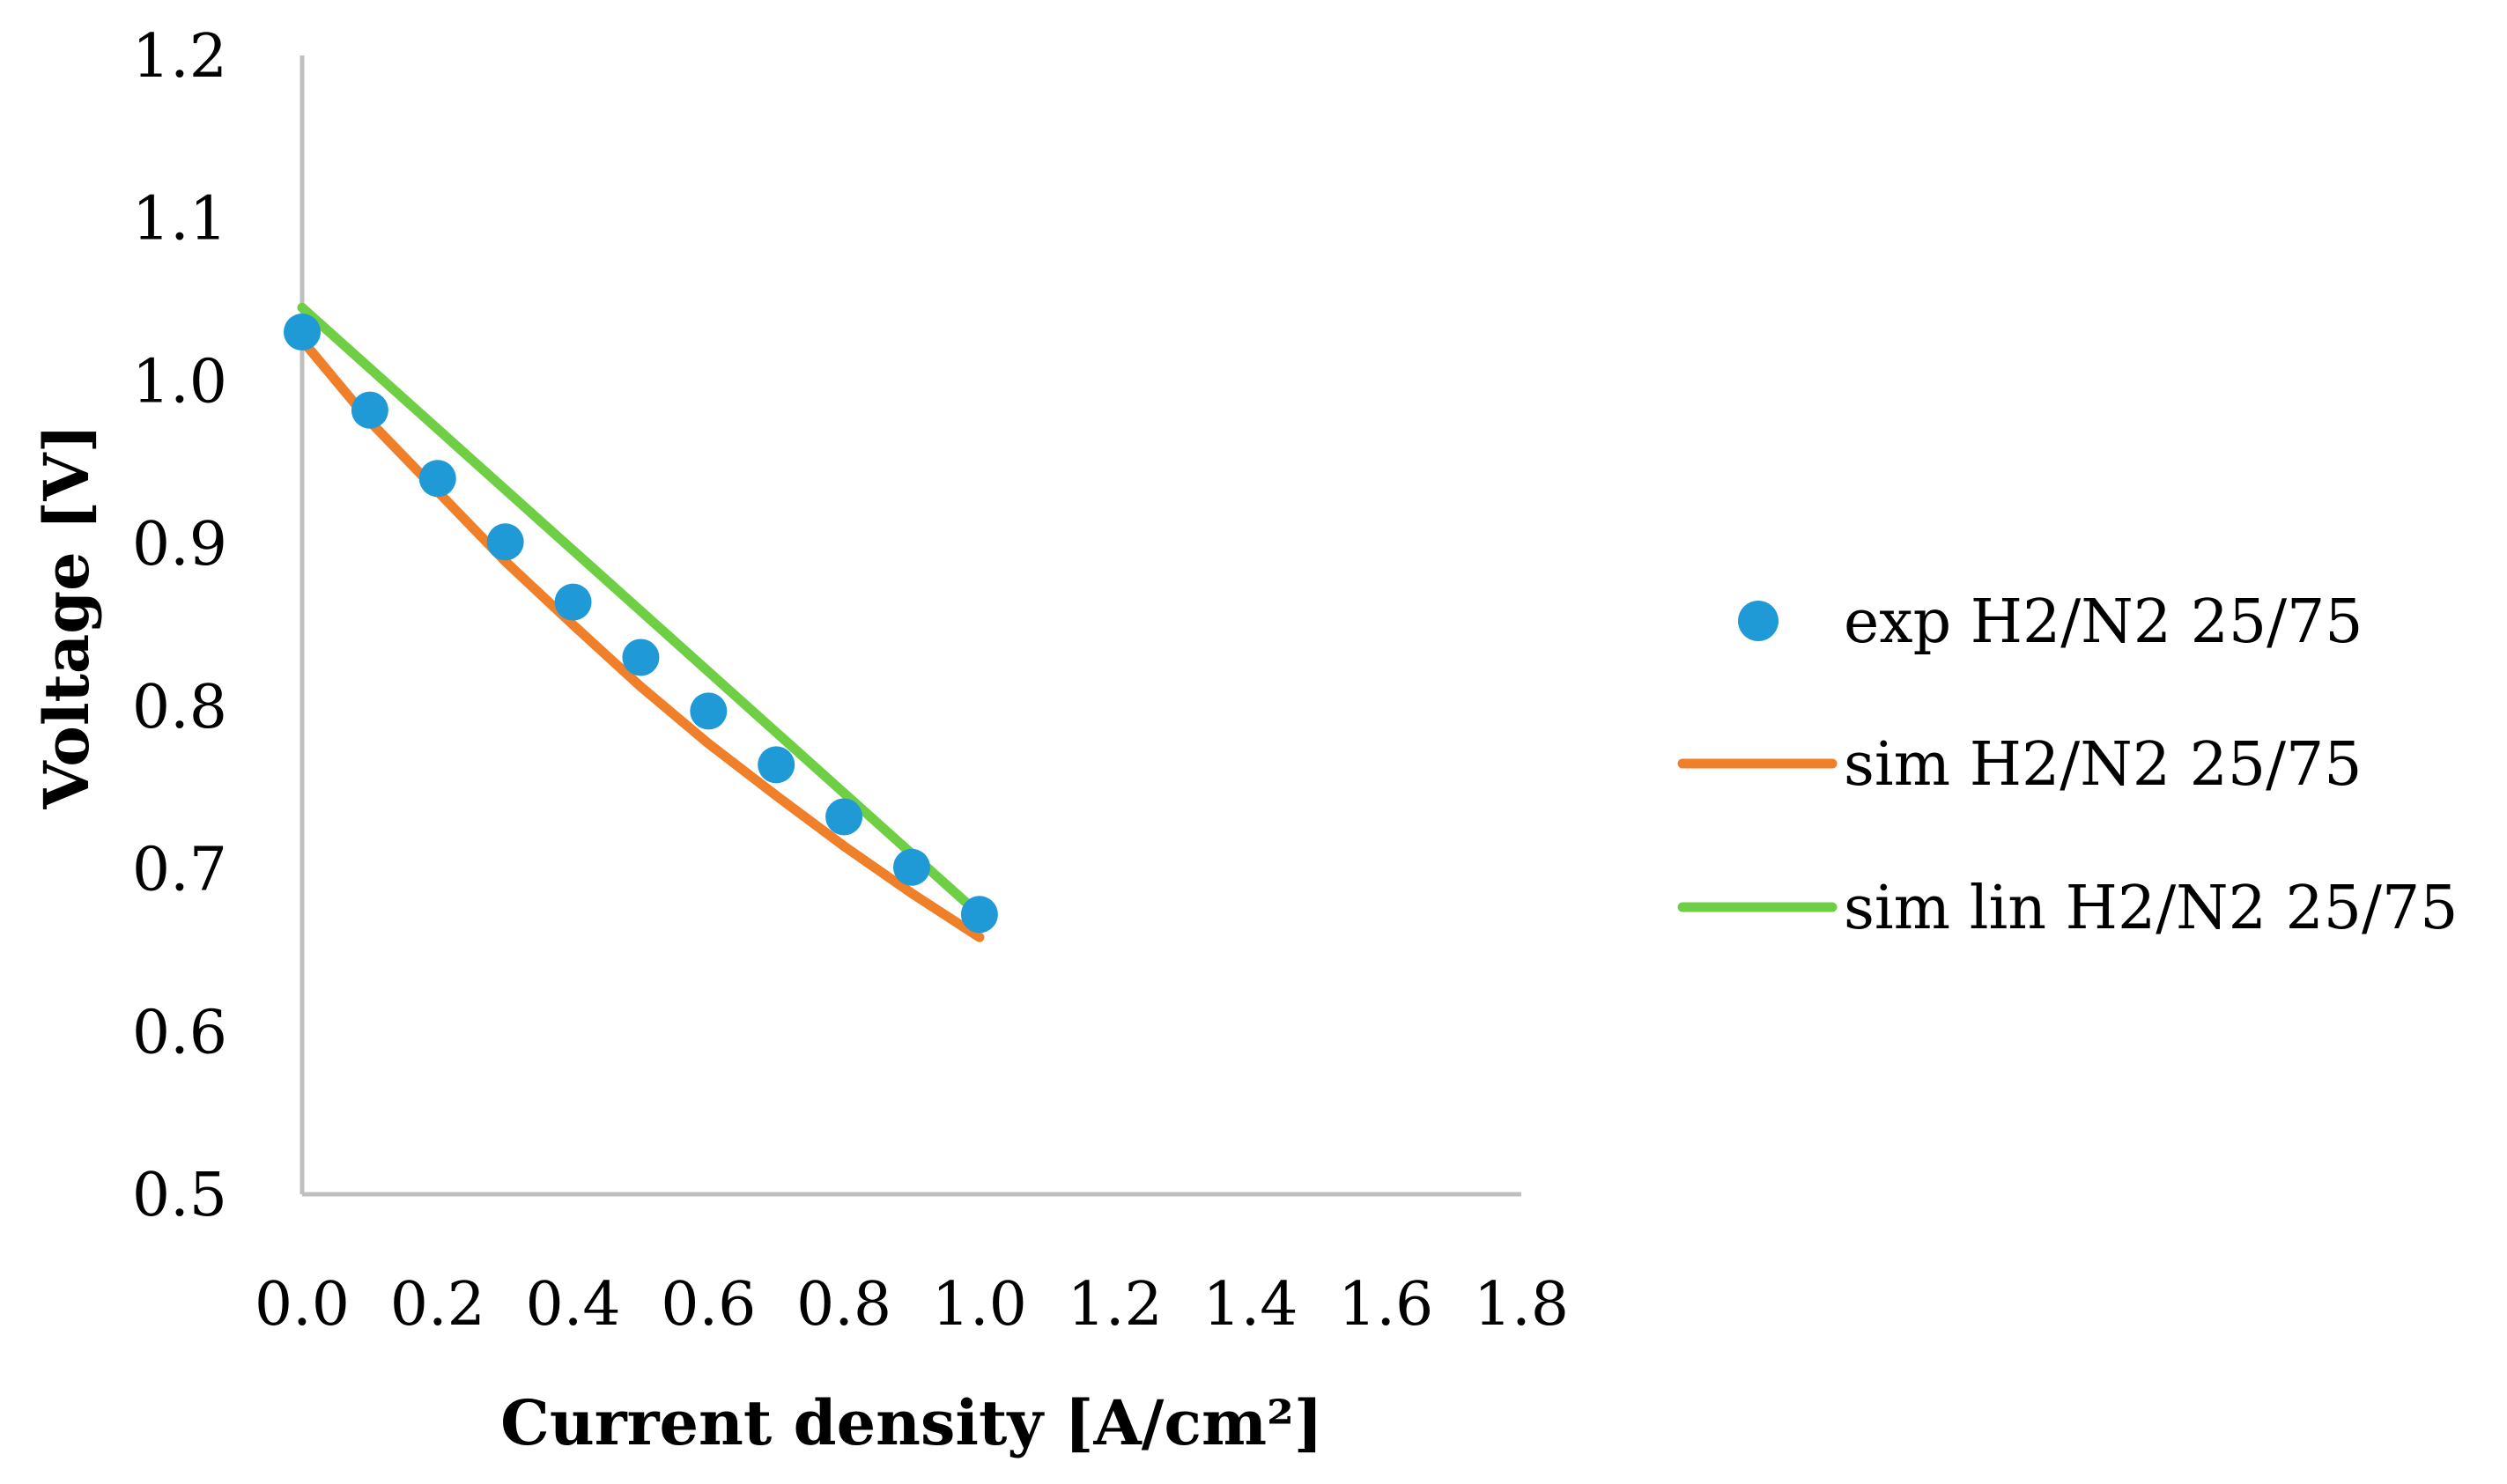  Describe the element at coordinates (980, 1305) in the screenshot. I see `x-tick-label: 1.0` at that location.